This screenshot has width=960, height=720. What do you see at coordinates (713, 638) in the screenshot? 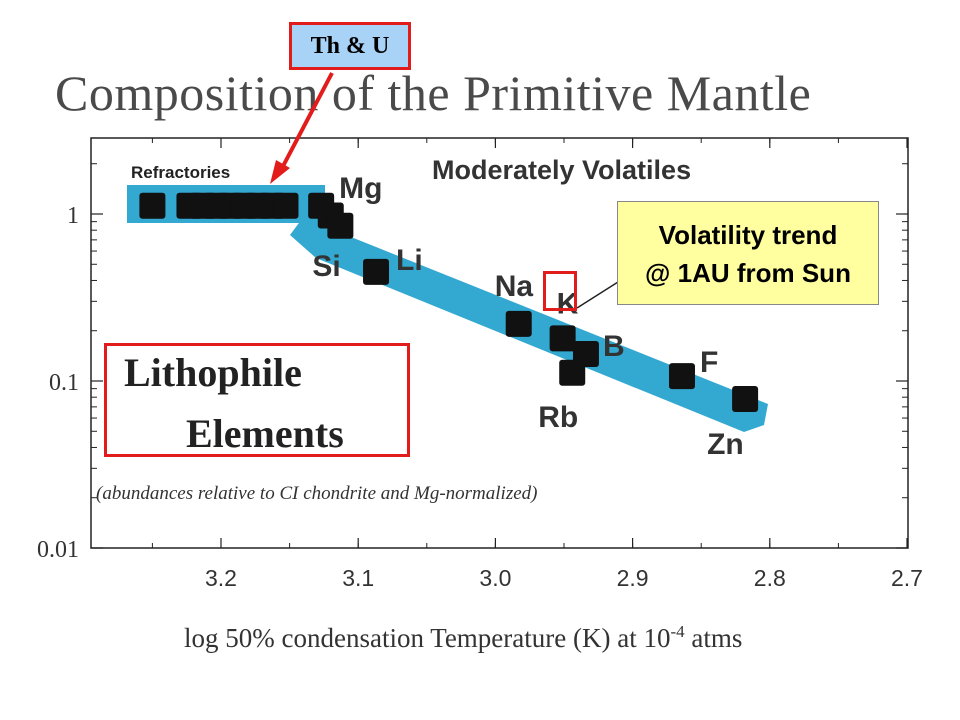
I see `x-axis-label-suffix: atms` at bounding box center [713, 638].